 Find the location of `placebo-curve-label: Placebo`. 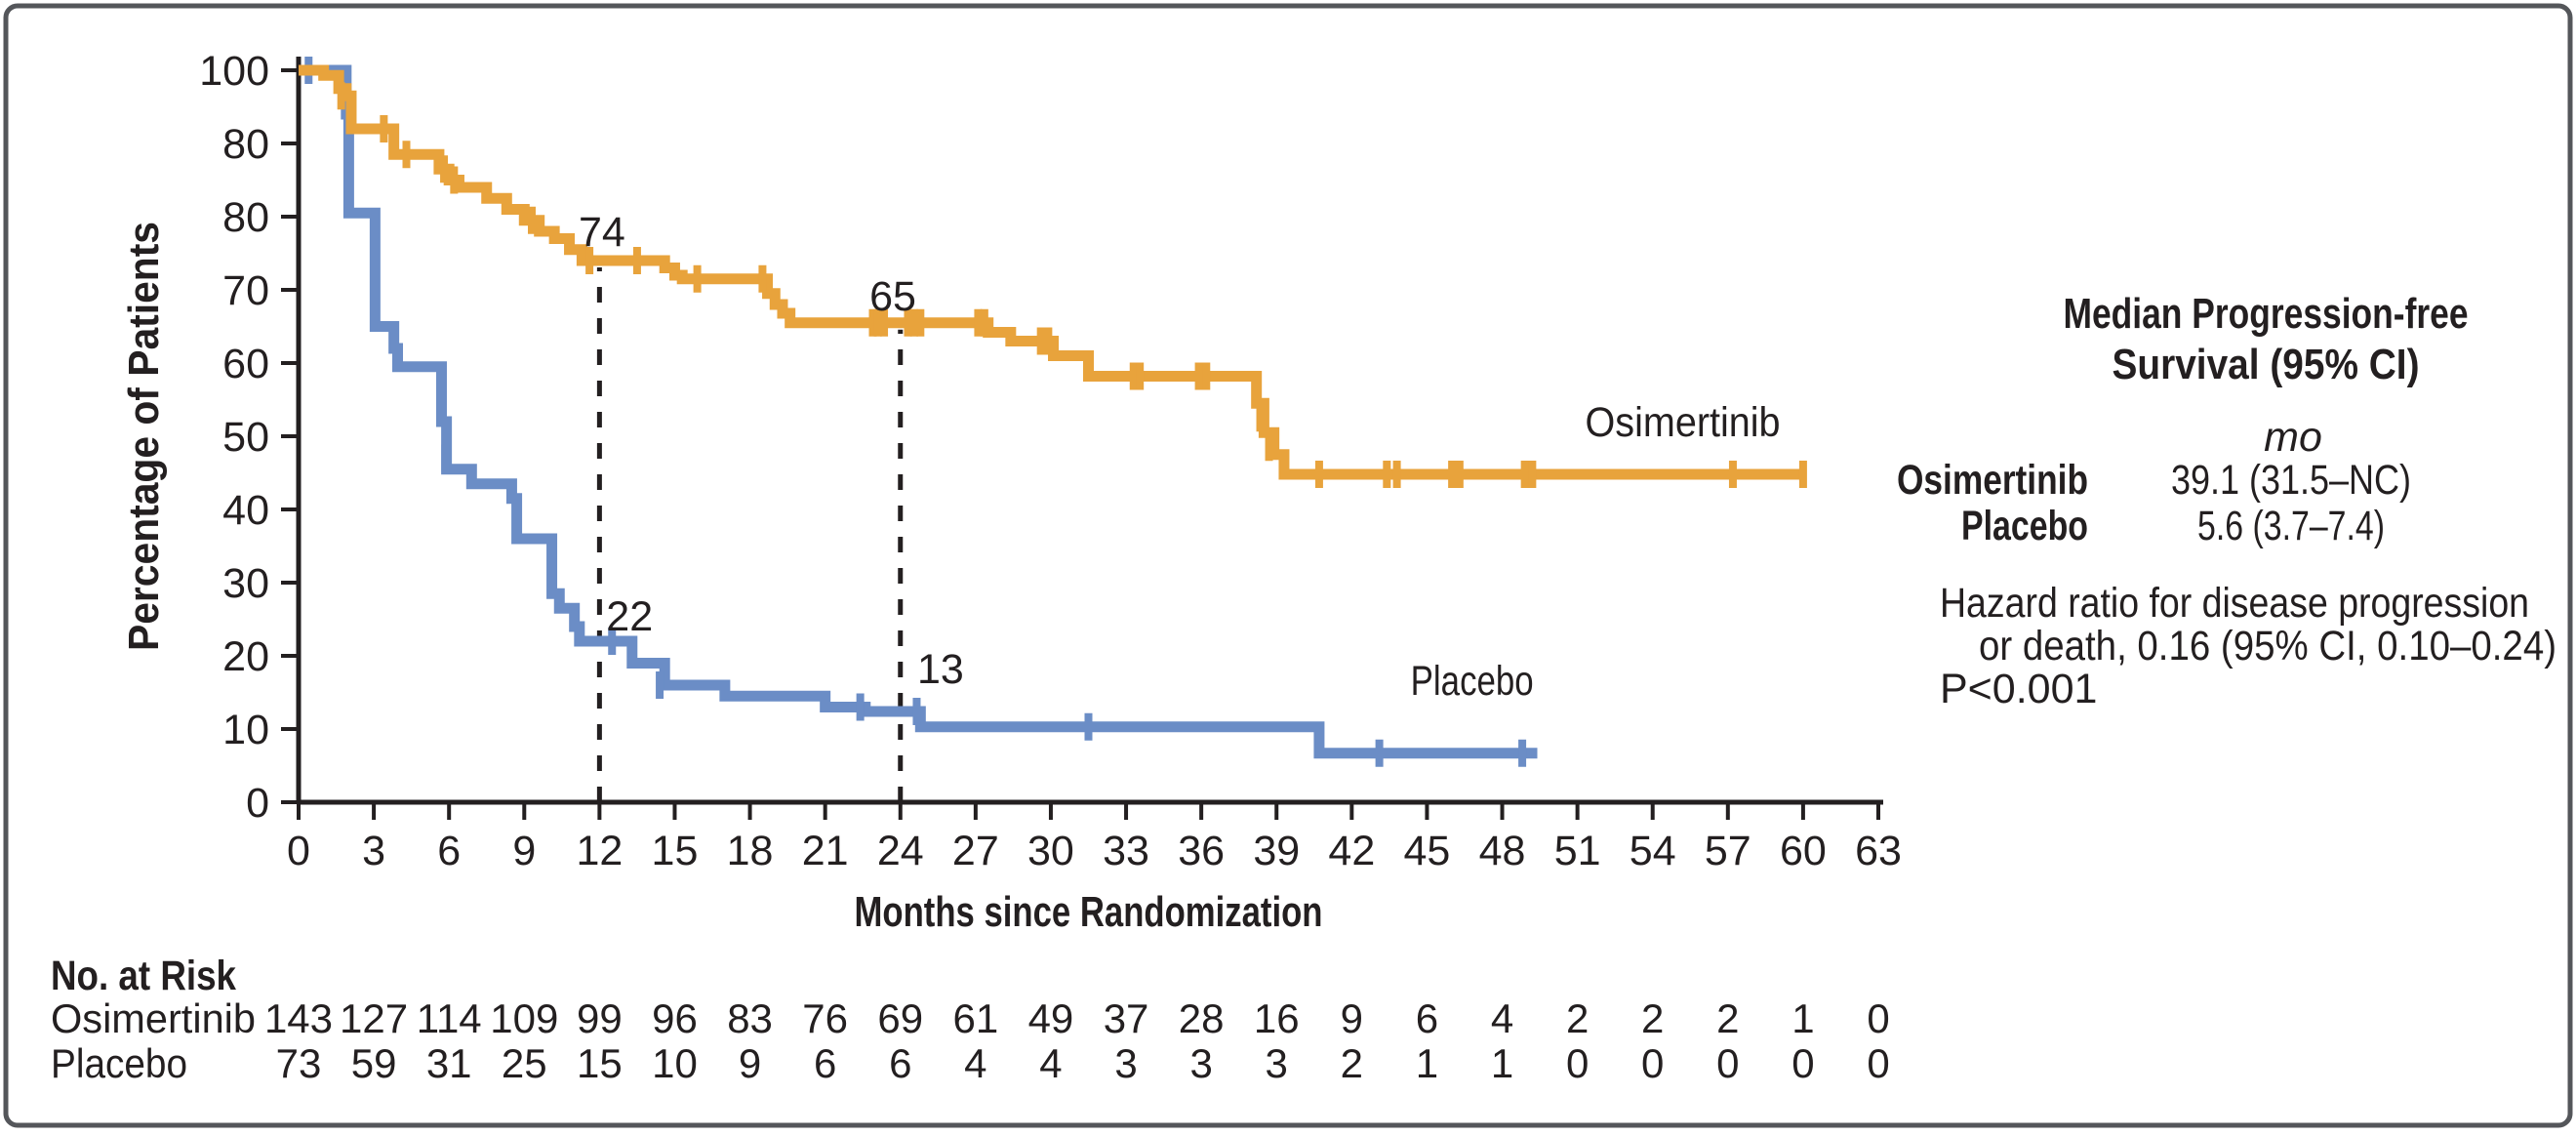

placebo-curve-label: Placebo is located at coordinates (1472, 682).